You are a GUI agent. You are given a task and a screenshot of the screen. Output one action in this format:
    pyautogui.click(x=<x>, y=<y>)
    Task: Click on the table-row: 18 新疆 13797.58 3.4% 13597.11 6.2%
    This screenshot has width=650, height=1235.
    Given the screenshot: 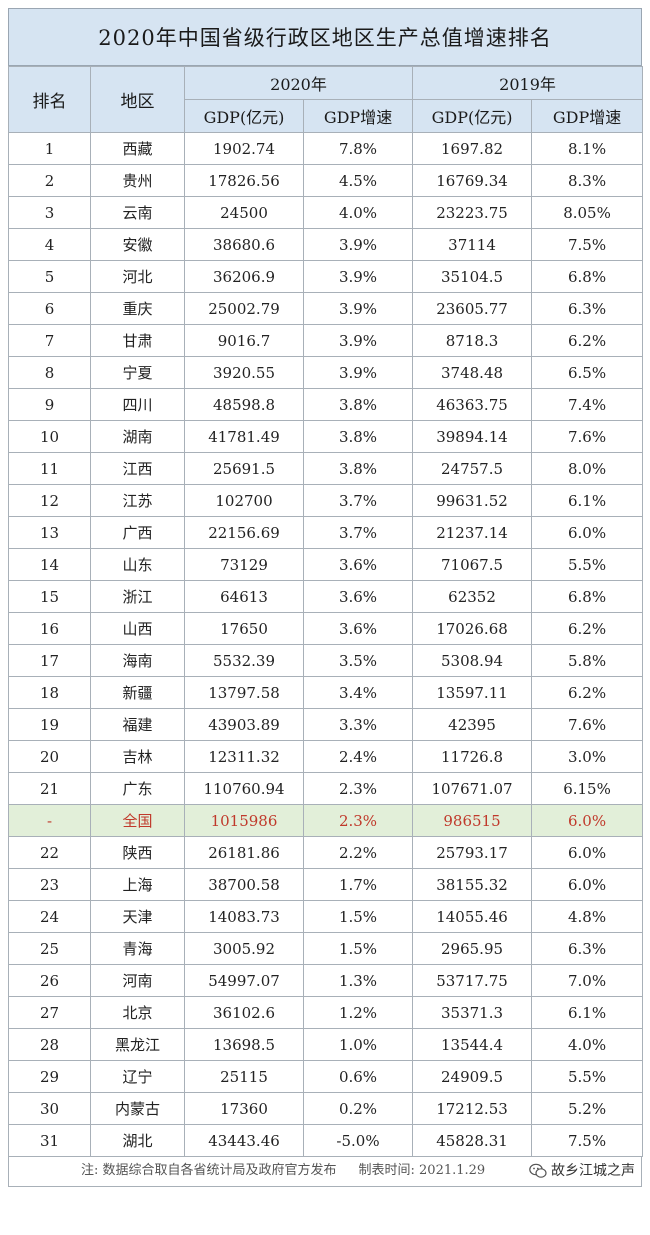 What is the action you would take?
    pyautogui.click(x=326, y=692)
    